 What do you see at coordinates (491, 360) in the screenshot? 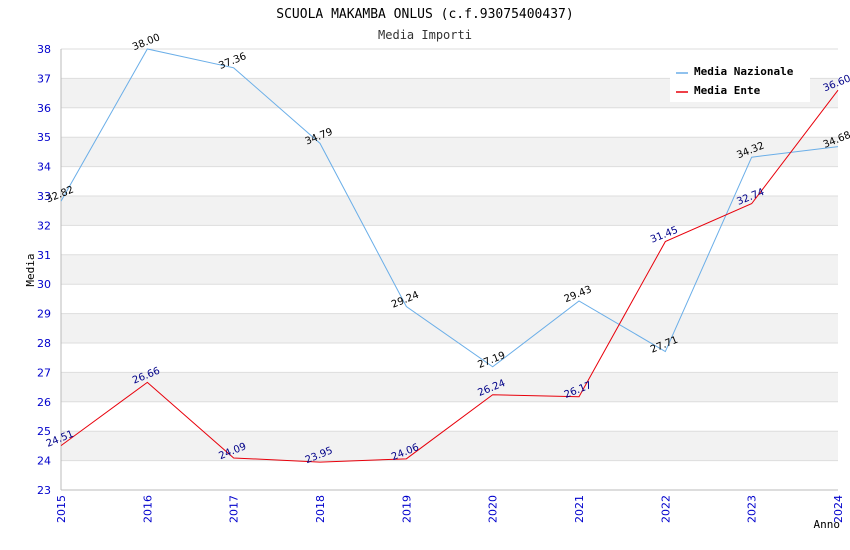
I see `data-label-media-nazionale: 27.19` at bounding box center [491, 360].